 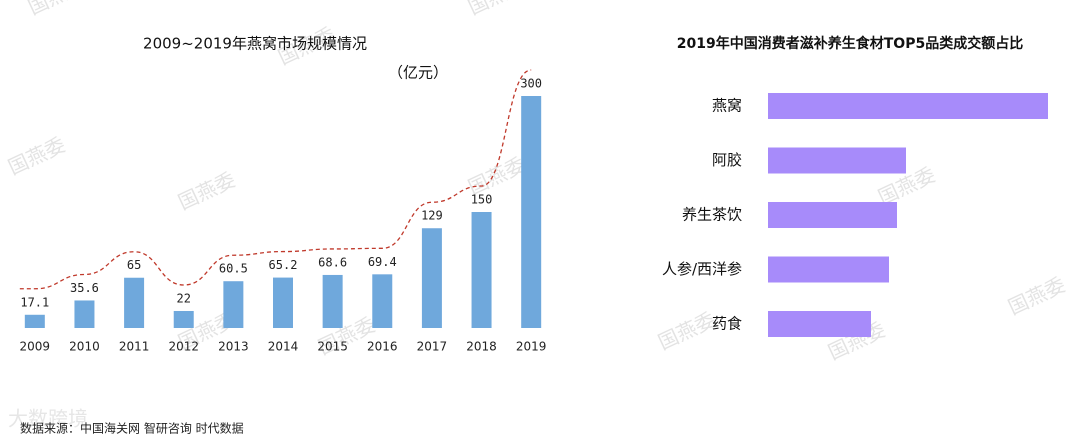 I want to click on value-label: 22, so click(x=184, y=298).